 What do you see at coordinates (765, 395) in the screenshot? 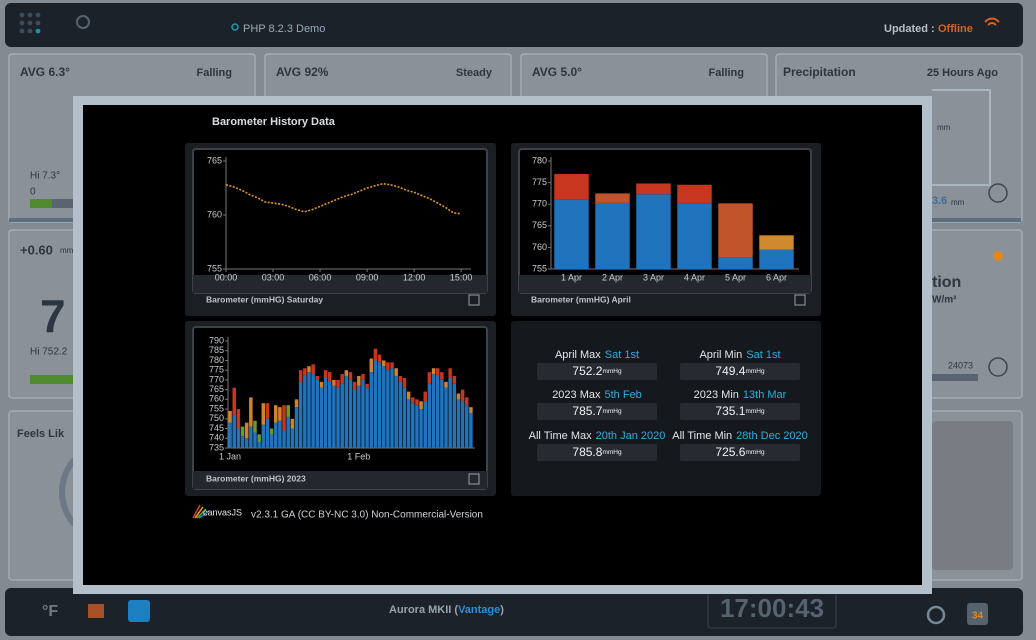
I see `stat-date: 13th Mar` at bounding box center [765, 395].